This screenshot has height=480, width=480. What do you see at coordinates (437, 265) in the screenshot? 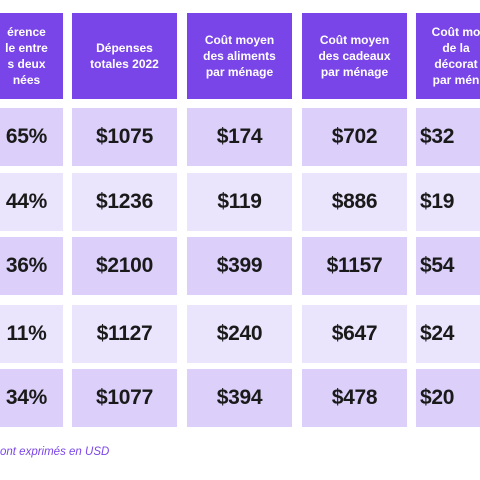
I see `table-cell-value: $54` at bounding box center [437, 265].